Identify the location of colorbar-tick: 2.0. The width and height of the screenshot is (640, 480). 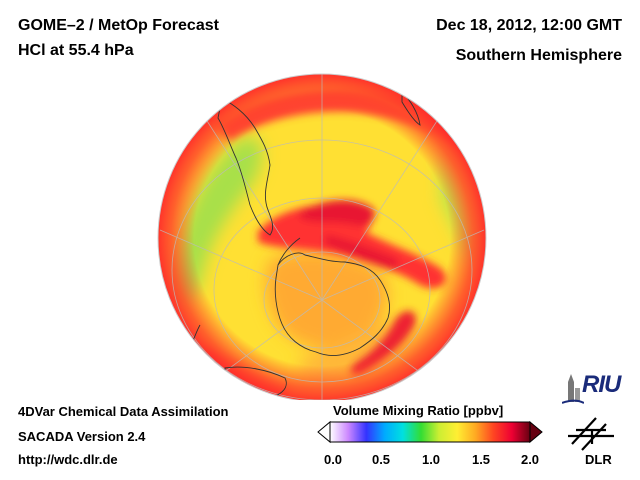
(530, 459).